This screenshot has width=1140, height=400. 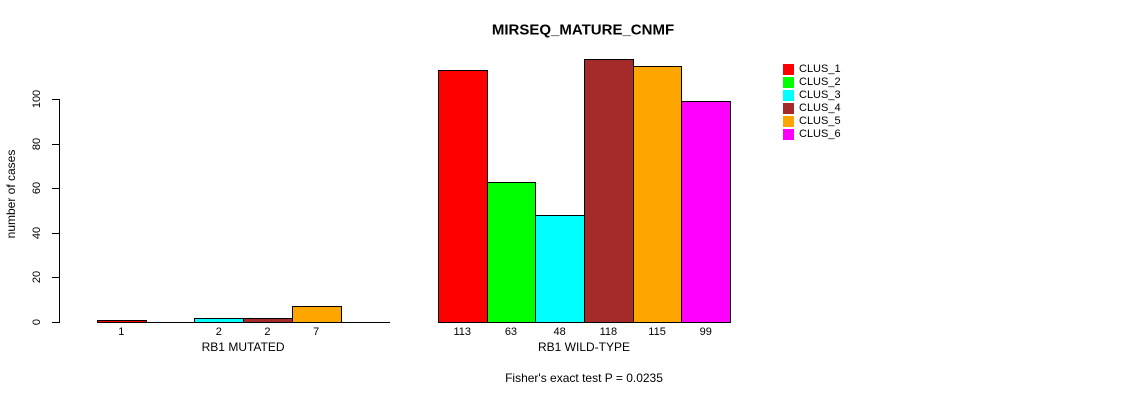 What do you see at coordinates (584, 347) in the screenshot?
I see `group-label: RB1 WILD-TYPE` at bounding box center [584, 347].